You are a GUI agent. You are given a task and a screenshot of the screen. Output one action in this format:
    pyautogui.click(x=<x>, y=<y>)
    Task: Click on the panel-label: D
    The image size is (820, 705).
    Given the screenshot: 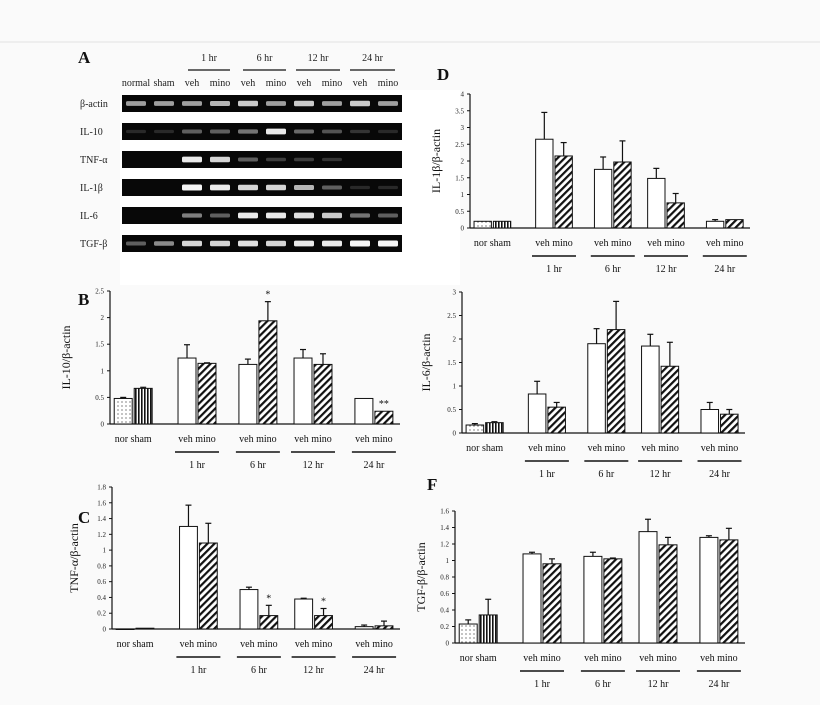 What is the action you would take?
    pyautogui.click(x=443, y=74)
    